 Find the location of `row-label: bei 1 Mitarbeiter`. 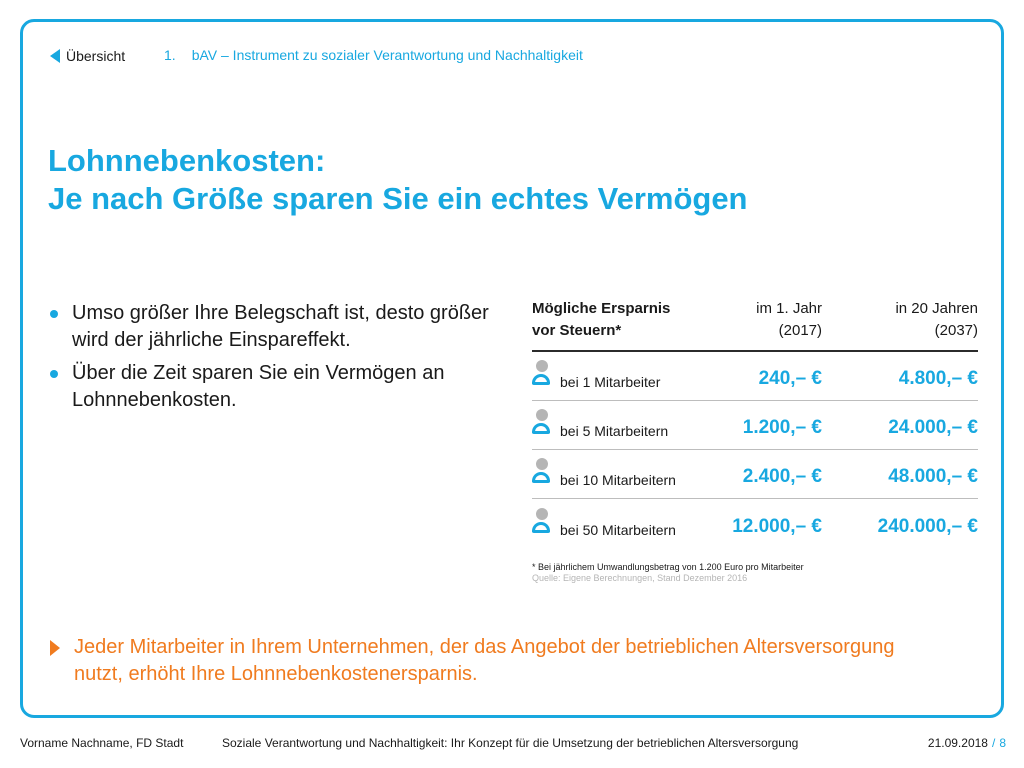

row-label: bei 1 Mitarbeiter is located at coordinates (610, 382).